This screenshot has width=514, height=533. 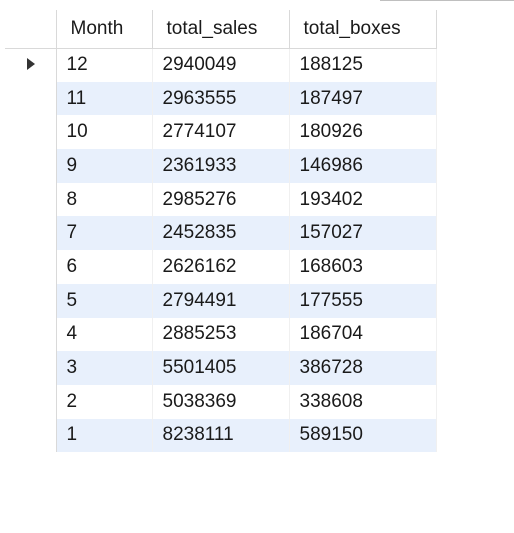 I want to click on table-row: 3 5501405 386728, so click(x=221, y=368).